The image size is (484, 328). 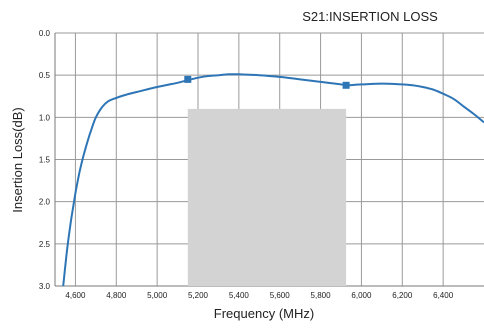 I want to click on x-tick-label: 6,200, so click(x=402, y=295).